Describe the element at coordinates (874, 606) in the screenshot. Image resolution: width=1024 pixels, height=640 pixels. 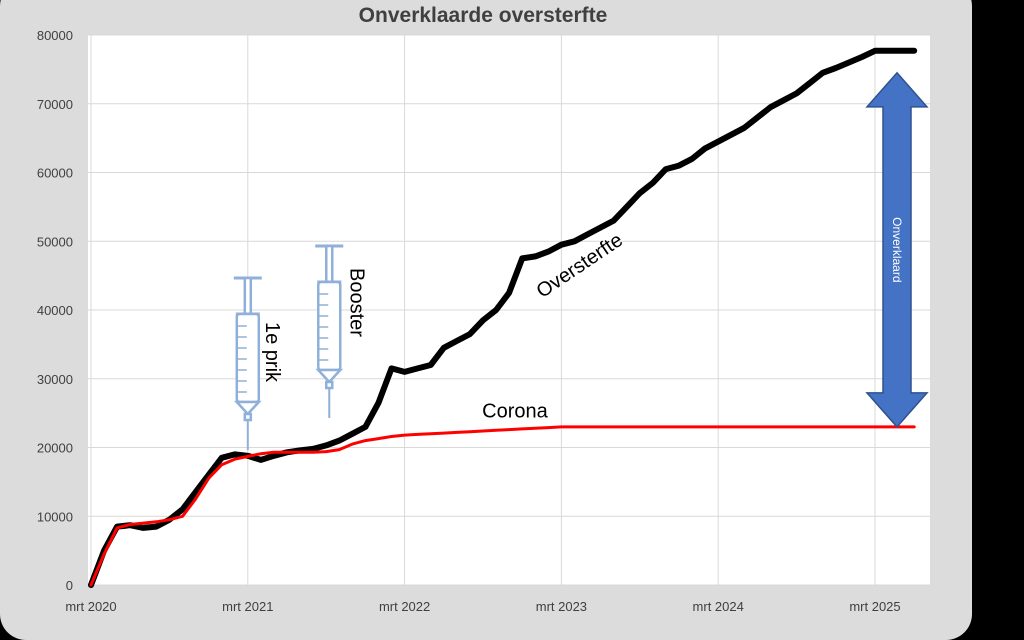
I see `x-tick-label: mrt 2025` at that location.